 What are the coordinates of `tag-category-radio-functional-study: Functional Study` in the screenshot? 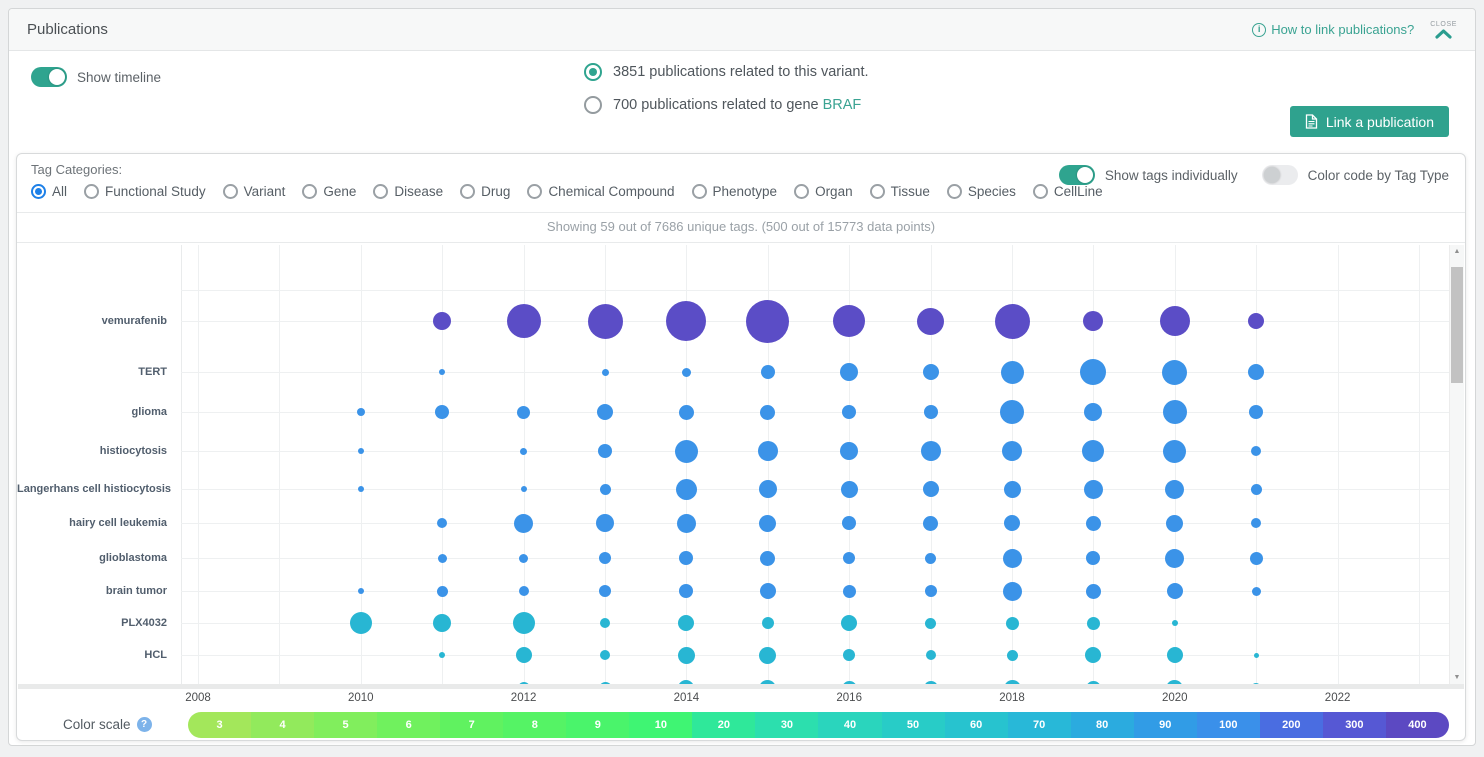 It's located at (145, 191).